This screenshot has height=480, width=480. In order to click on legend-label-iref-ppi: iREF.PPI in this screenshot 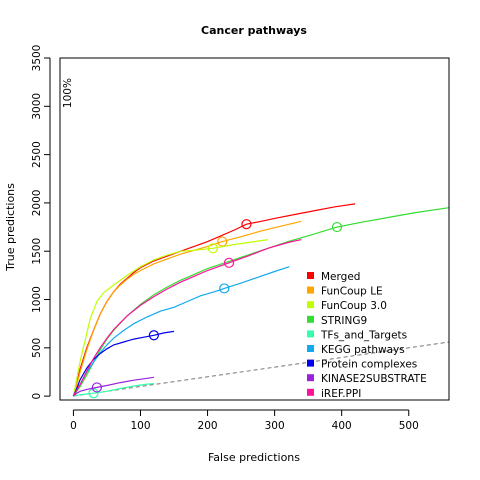, I will do `click(341, 394)`.